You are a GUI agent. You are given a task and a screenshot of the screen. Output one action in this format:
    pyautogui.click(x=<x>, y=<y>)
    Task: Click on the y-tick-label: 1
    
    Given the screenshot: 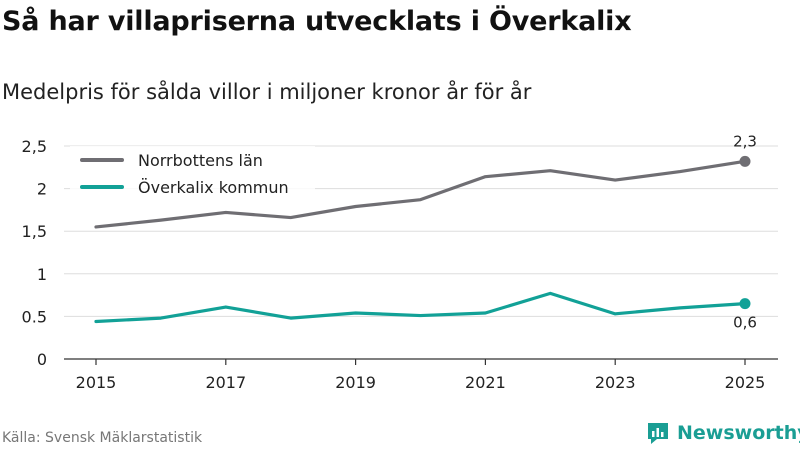 What is the action you would take?
    pyautogui.click(x=42, y=274)
    